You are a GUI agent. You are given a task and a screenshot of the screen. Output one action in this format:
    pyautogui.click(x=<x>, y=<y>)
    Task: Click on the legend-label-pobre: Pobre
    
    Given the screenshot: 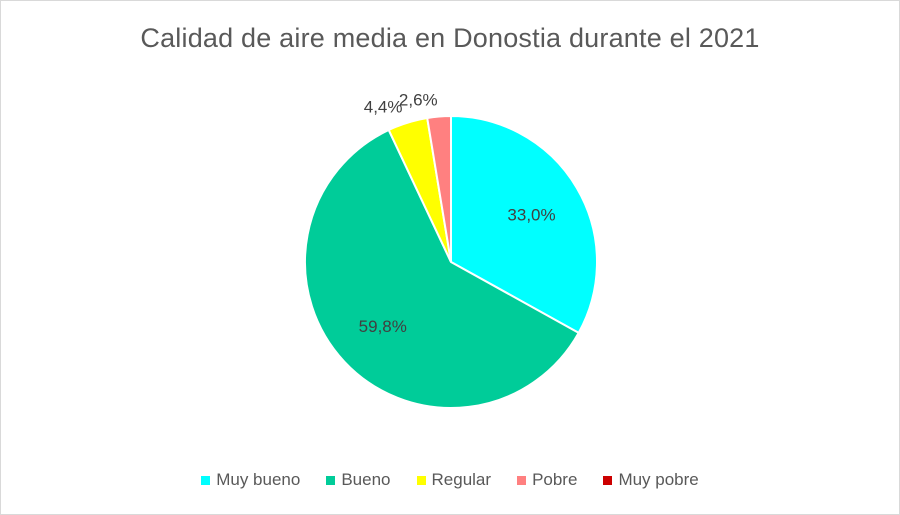 What is the action you would take?
    pyautogui.click(x=555, y=479)
    